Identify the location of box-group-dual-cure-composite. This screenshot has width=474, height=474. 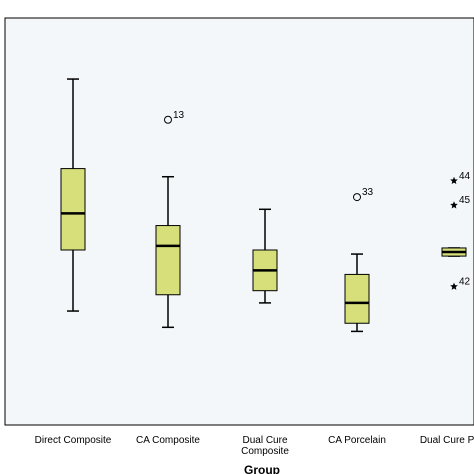
(265, 256).